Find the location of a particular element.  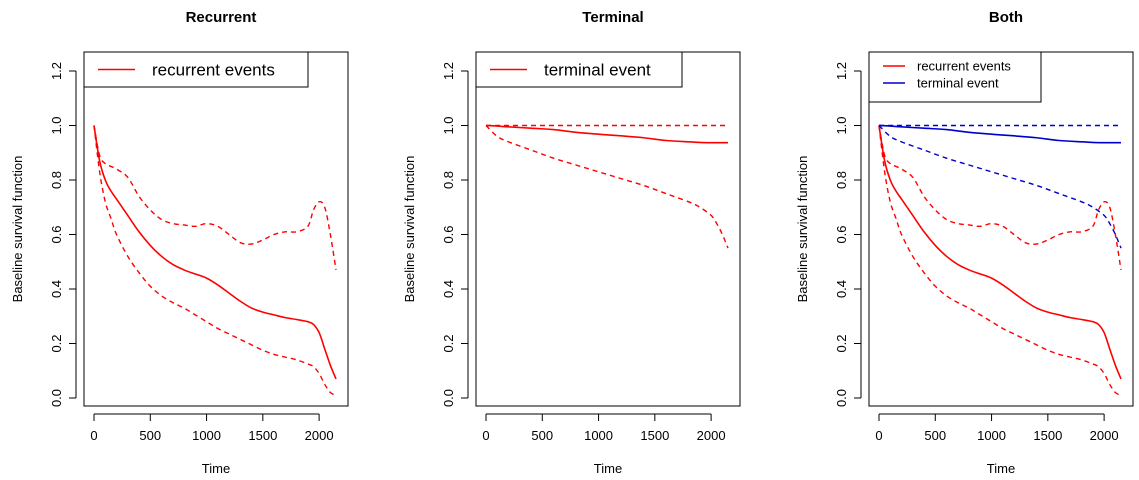

legend: recurrent events is located at coordinates (196, 69).